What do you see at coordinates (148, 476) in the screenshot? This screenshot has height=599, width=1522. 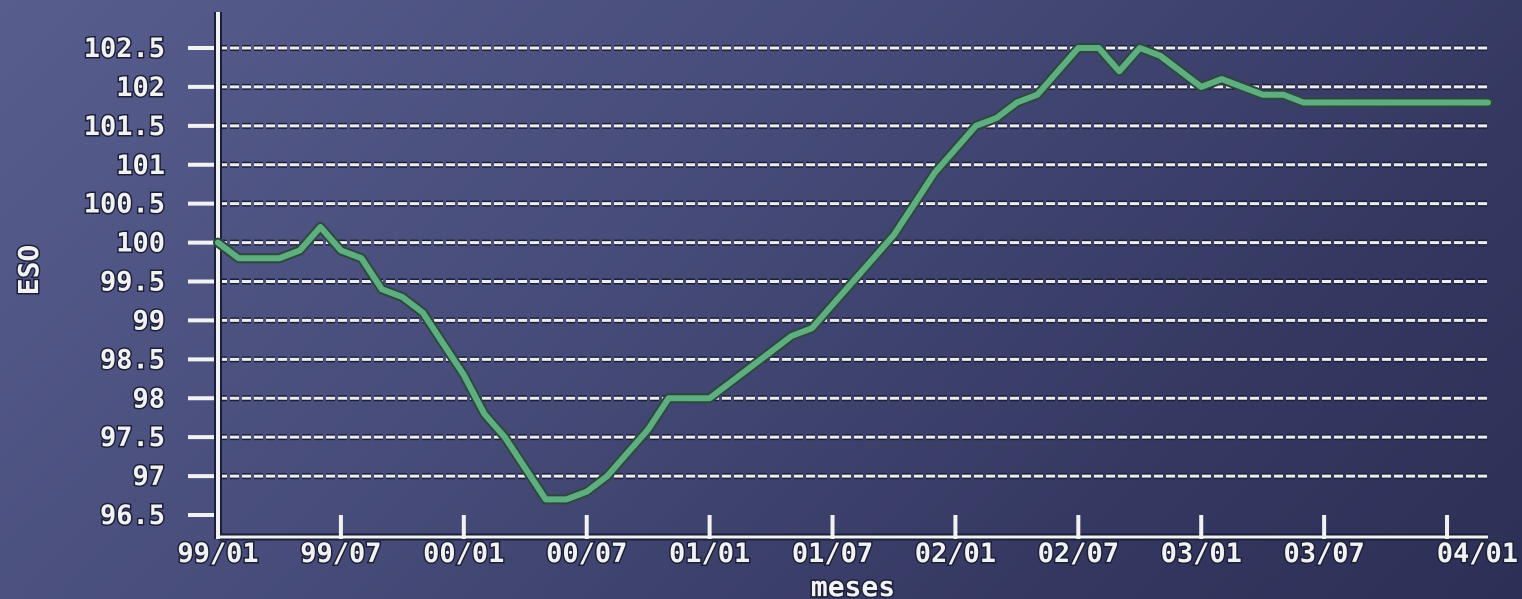 I see `y-tick-label-1: 97` at bounding box center [148, 476].